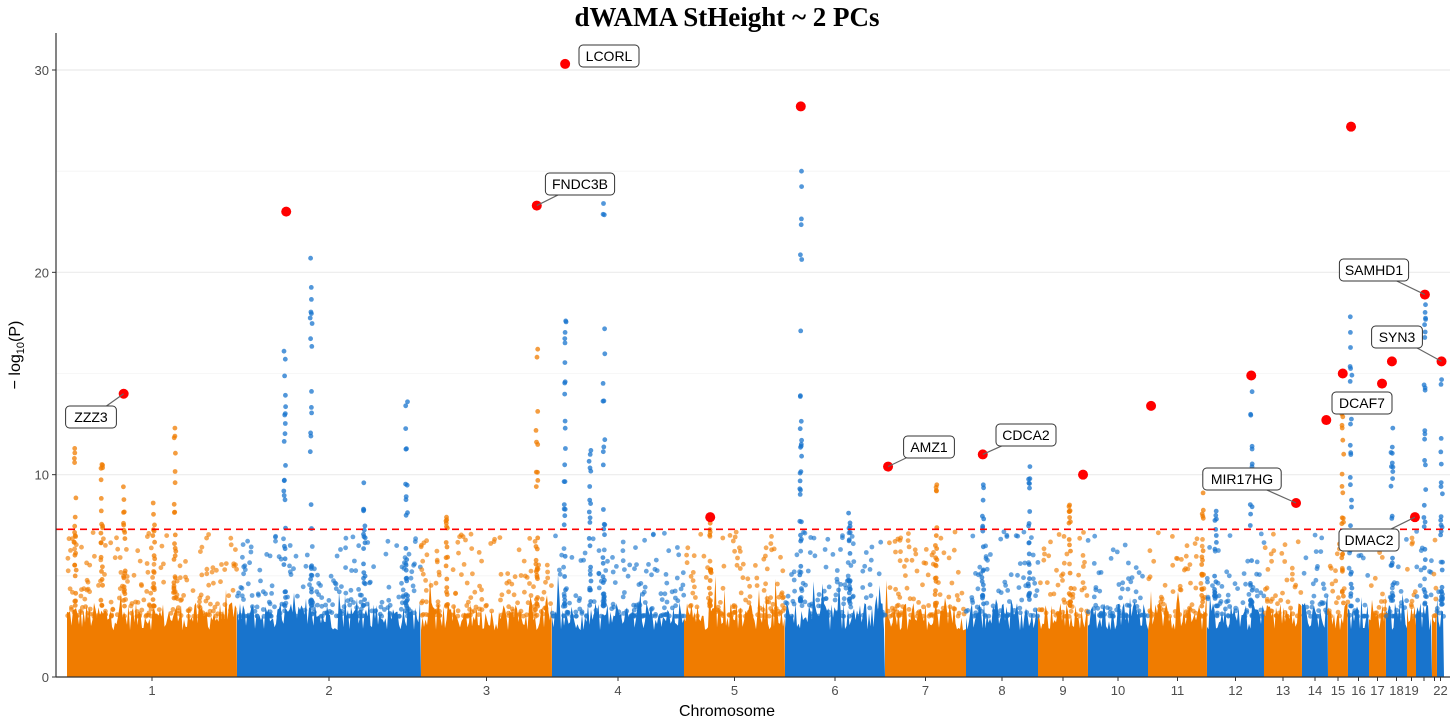 This screenshot has height=720, width=1454. I want to click on gene-label-syn3: SYN3, so click(1406, 343).